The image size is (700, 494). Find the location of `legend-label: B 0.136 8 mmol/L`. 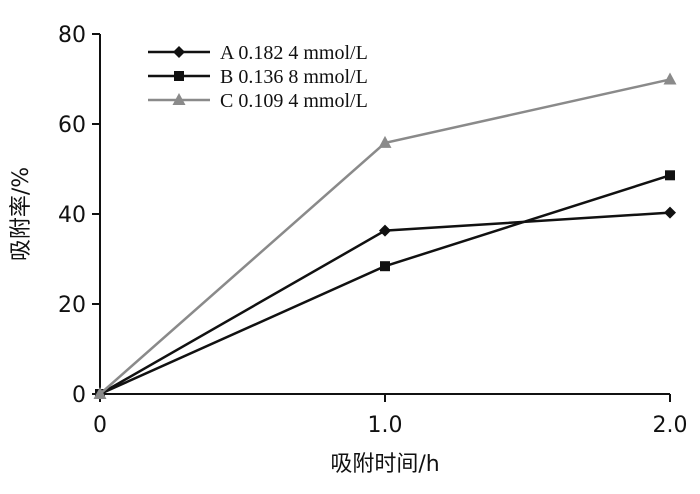

legend-label: B 0.136 8 mmol/L is located at coordinates (294, 77).